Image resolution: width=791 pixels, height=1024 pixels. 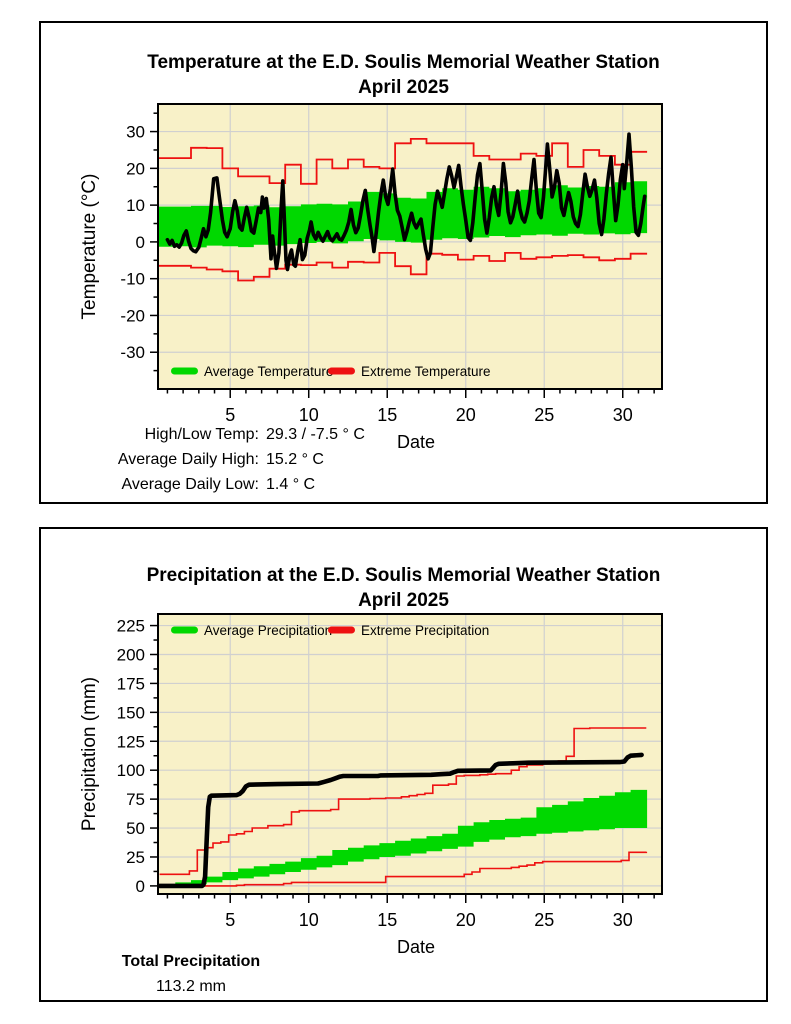 I want to click on stat-average-daily-low: Average Daily Low: 1.4 ° C, so click(x=216, y=488).